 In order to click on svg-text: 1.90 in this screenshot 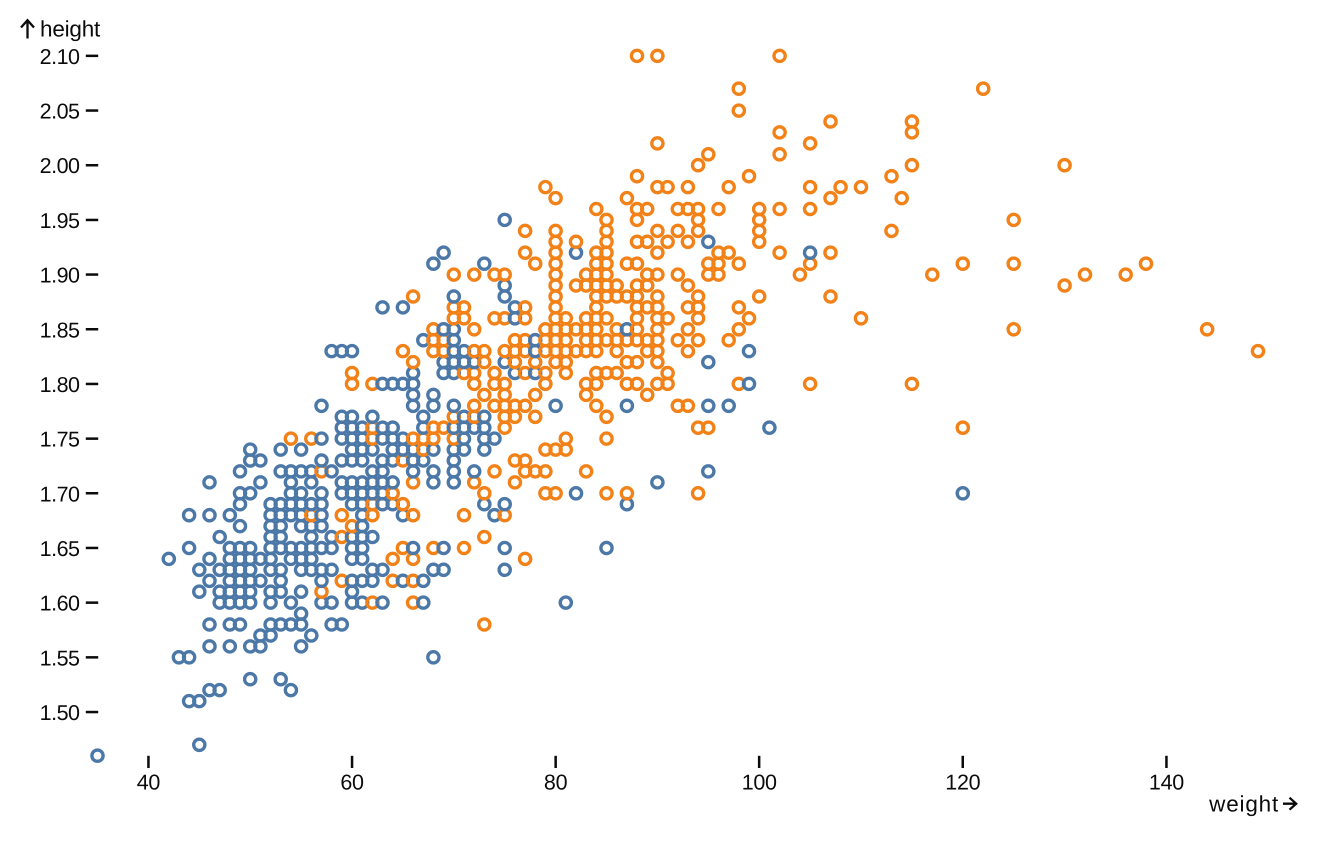, I will do `click(60, 276)`.